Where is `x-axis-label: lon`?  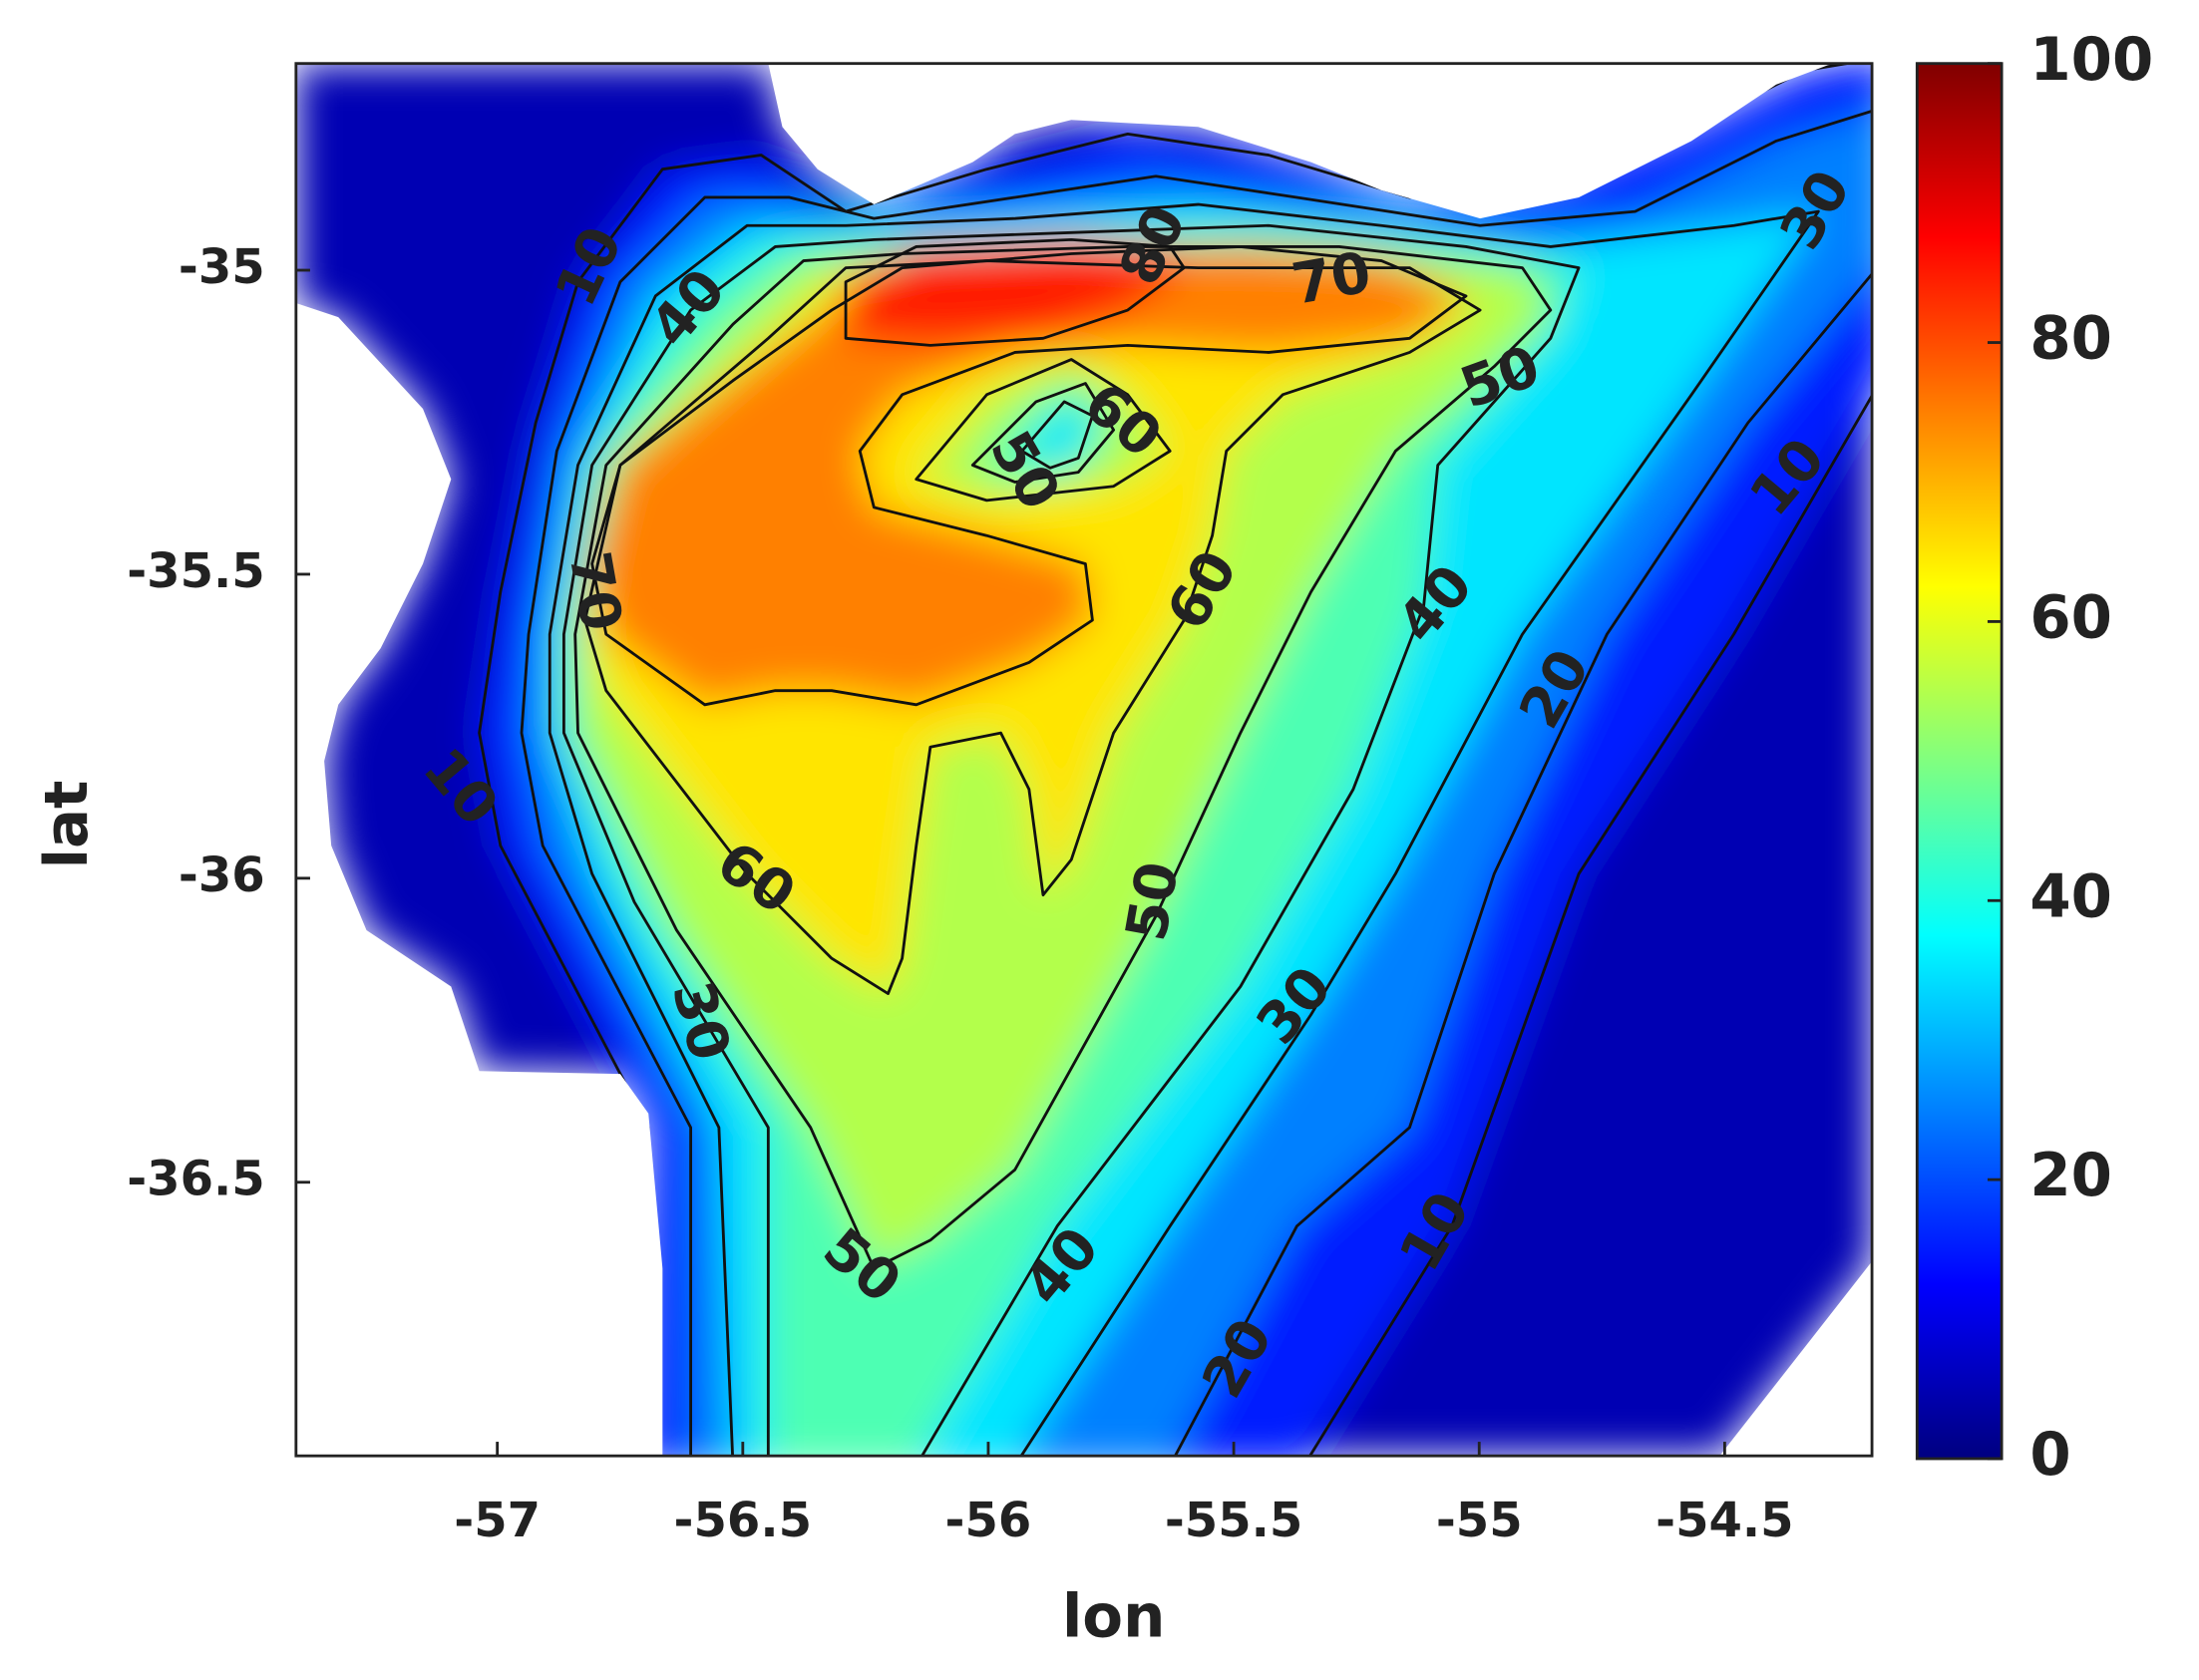
x-axis-label: lon is located at coordinates (1113, 1616).